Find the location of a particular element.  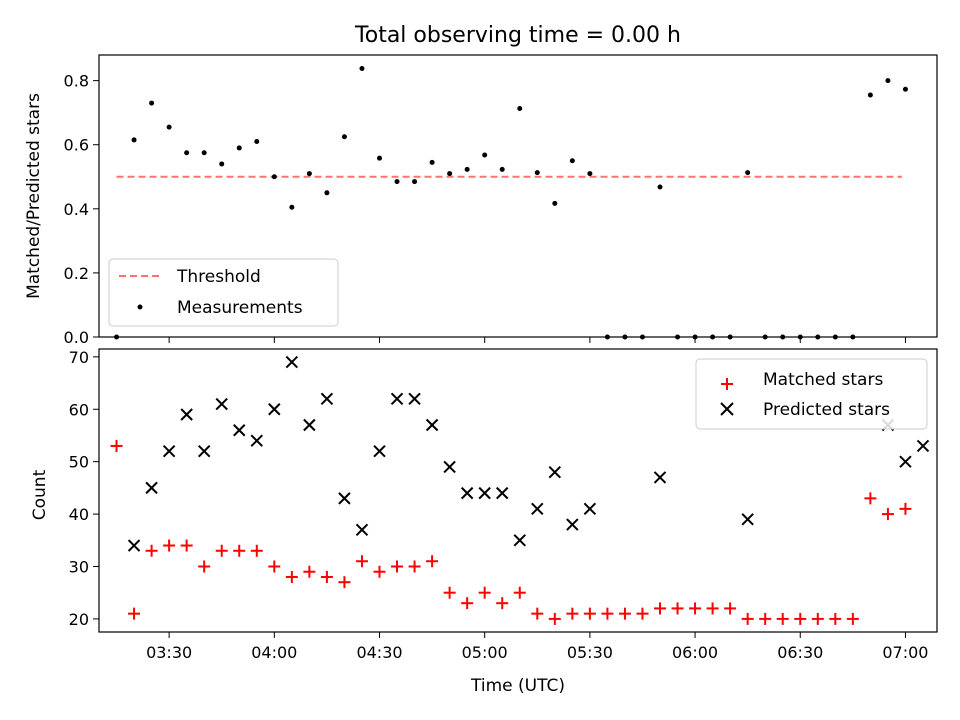

ratio-x-ticks is located at coordinates (537, 340).